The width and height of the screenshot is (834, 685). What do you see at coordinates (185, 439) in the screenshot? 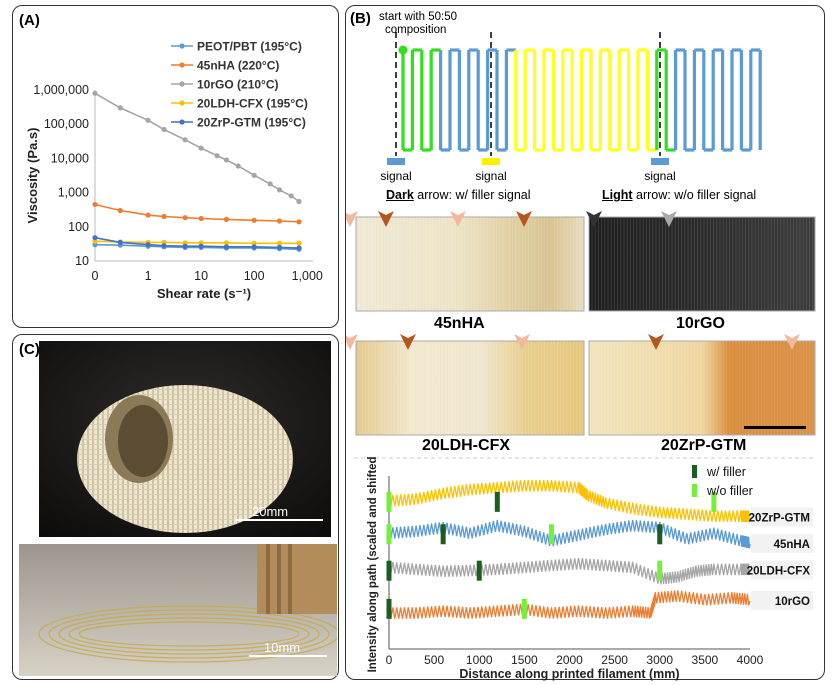
I see `scaffold-photo: 20mm` at bounding box center [185, 439].